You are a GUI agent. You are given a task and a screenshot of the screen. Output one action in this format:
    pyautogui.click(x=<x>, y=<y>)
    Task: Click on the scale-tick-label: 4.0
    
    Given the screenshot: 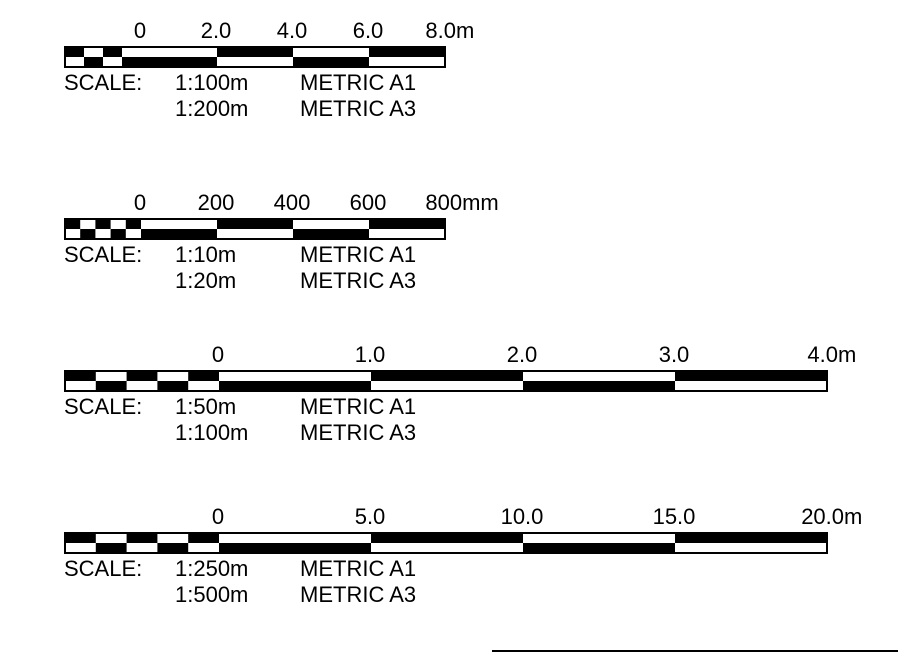 What is the action you would take?
    pyautogui.click(x=292, y=30)
    